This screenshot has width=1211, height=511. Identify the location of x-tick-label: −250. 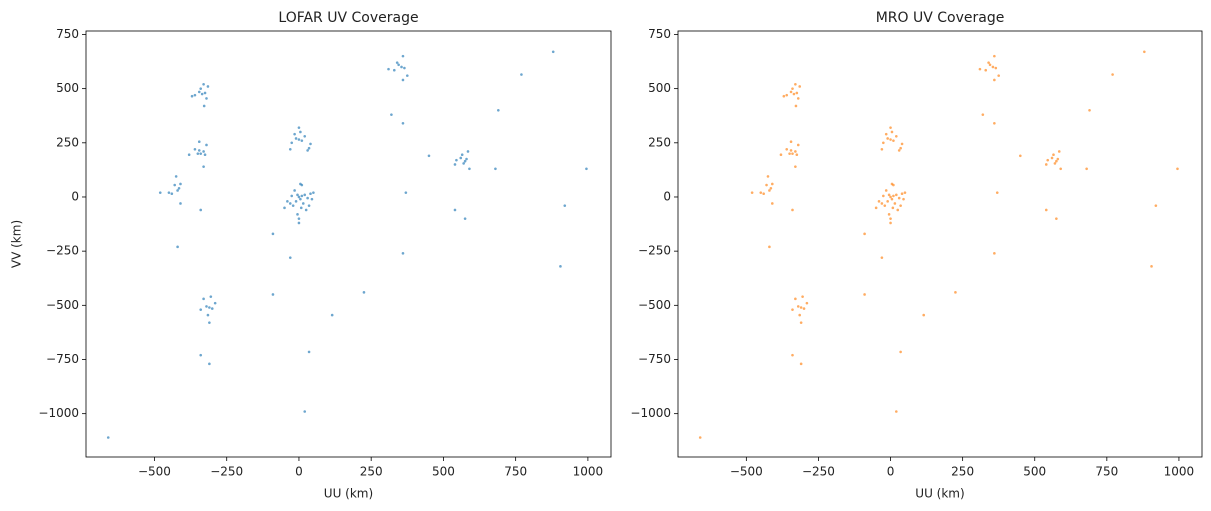
(226, 472).